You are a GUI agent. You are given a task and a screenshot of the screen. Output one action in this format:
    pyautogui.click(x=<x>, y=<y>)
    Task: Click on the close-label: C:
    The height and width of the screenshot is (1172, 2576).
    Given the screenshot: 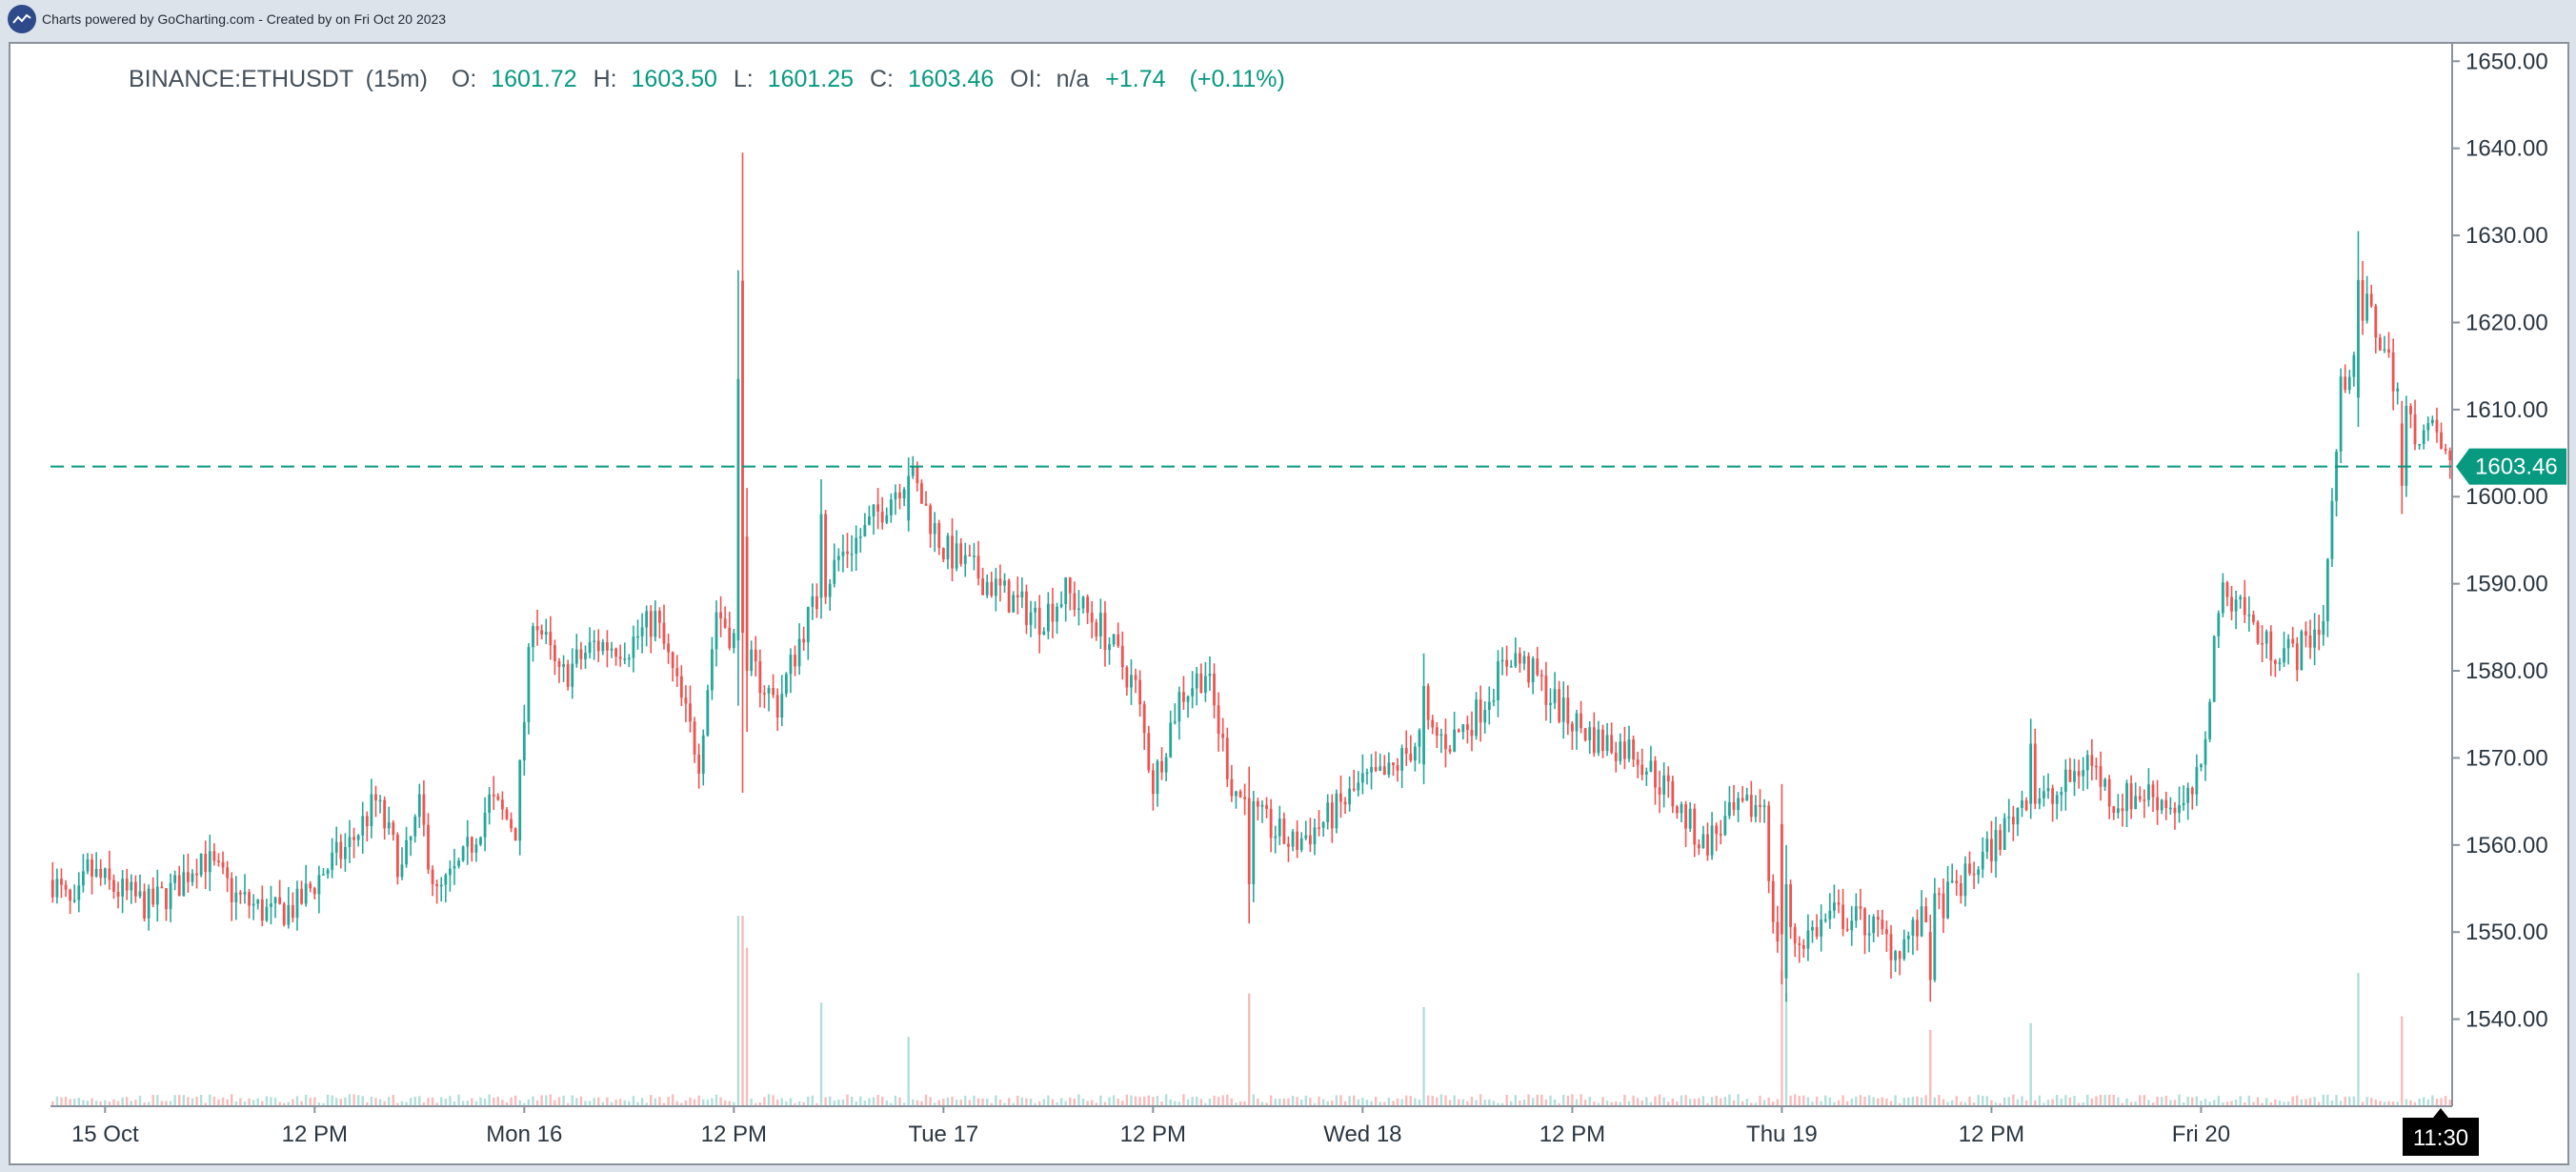 What is the action you would take?
    pyautogui.click(x=882, y=79)
    